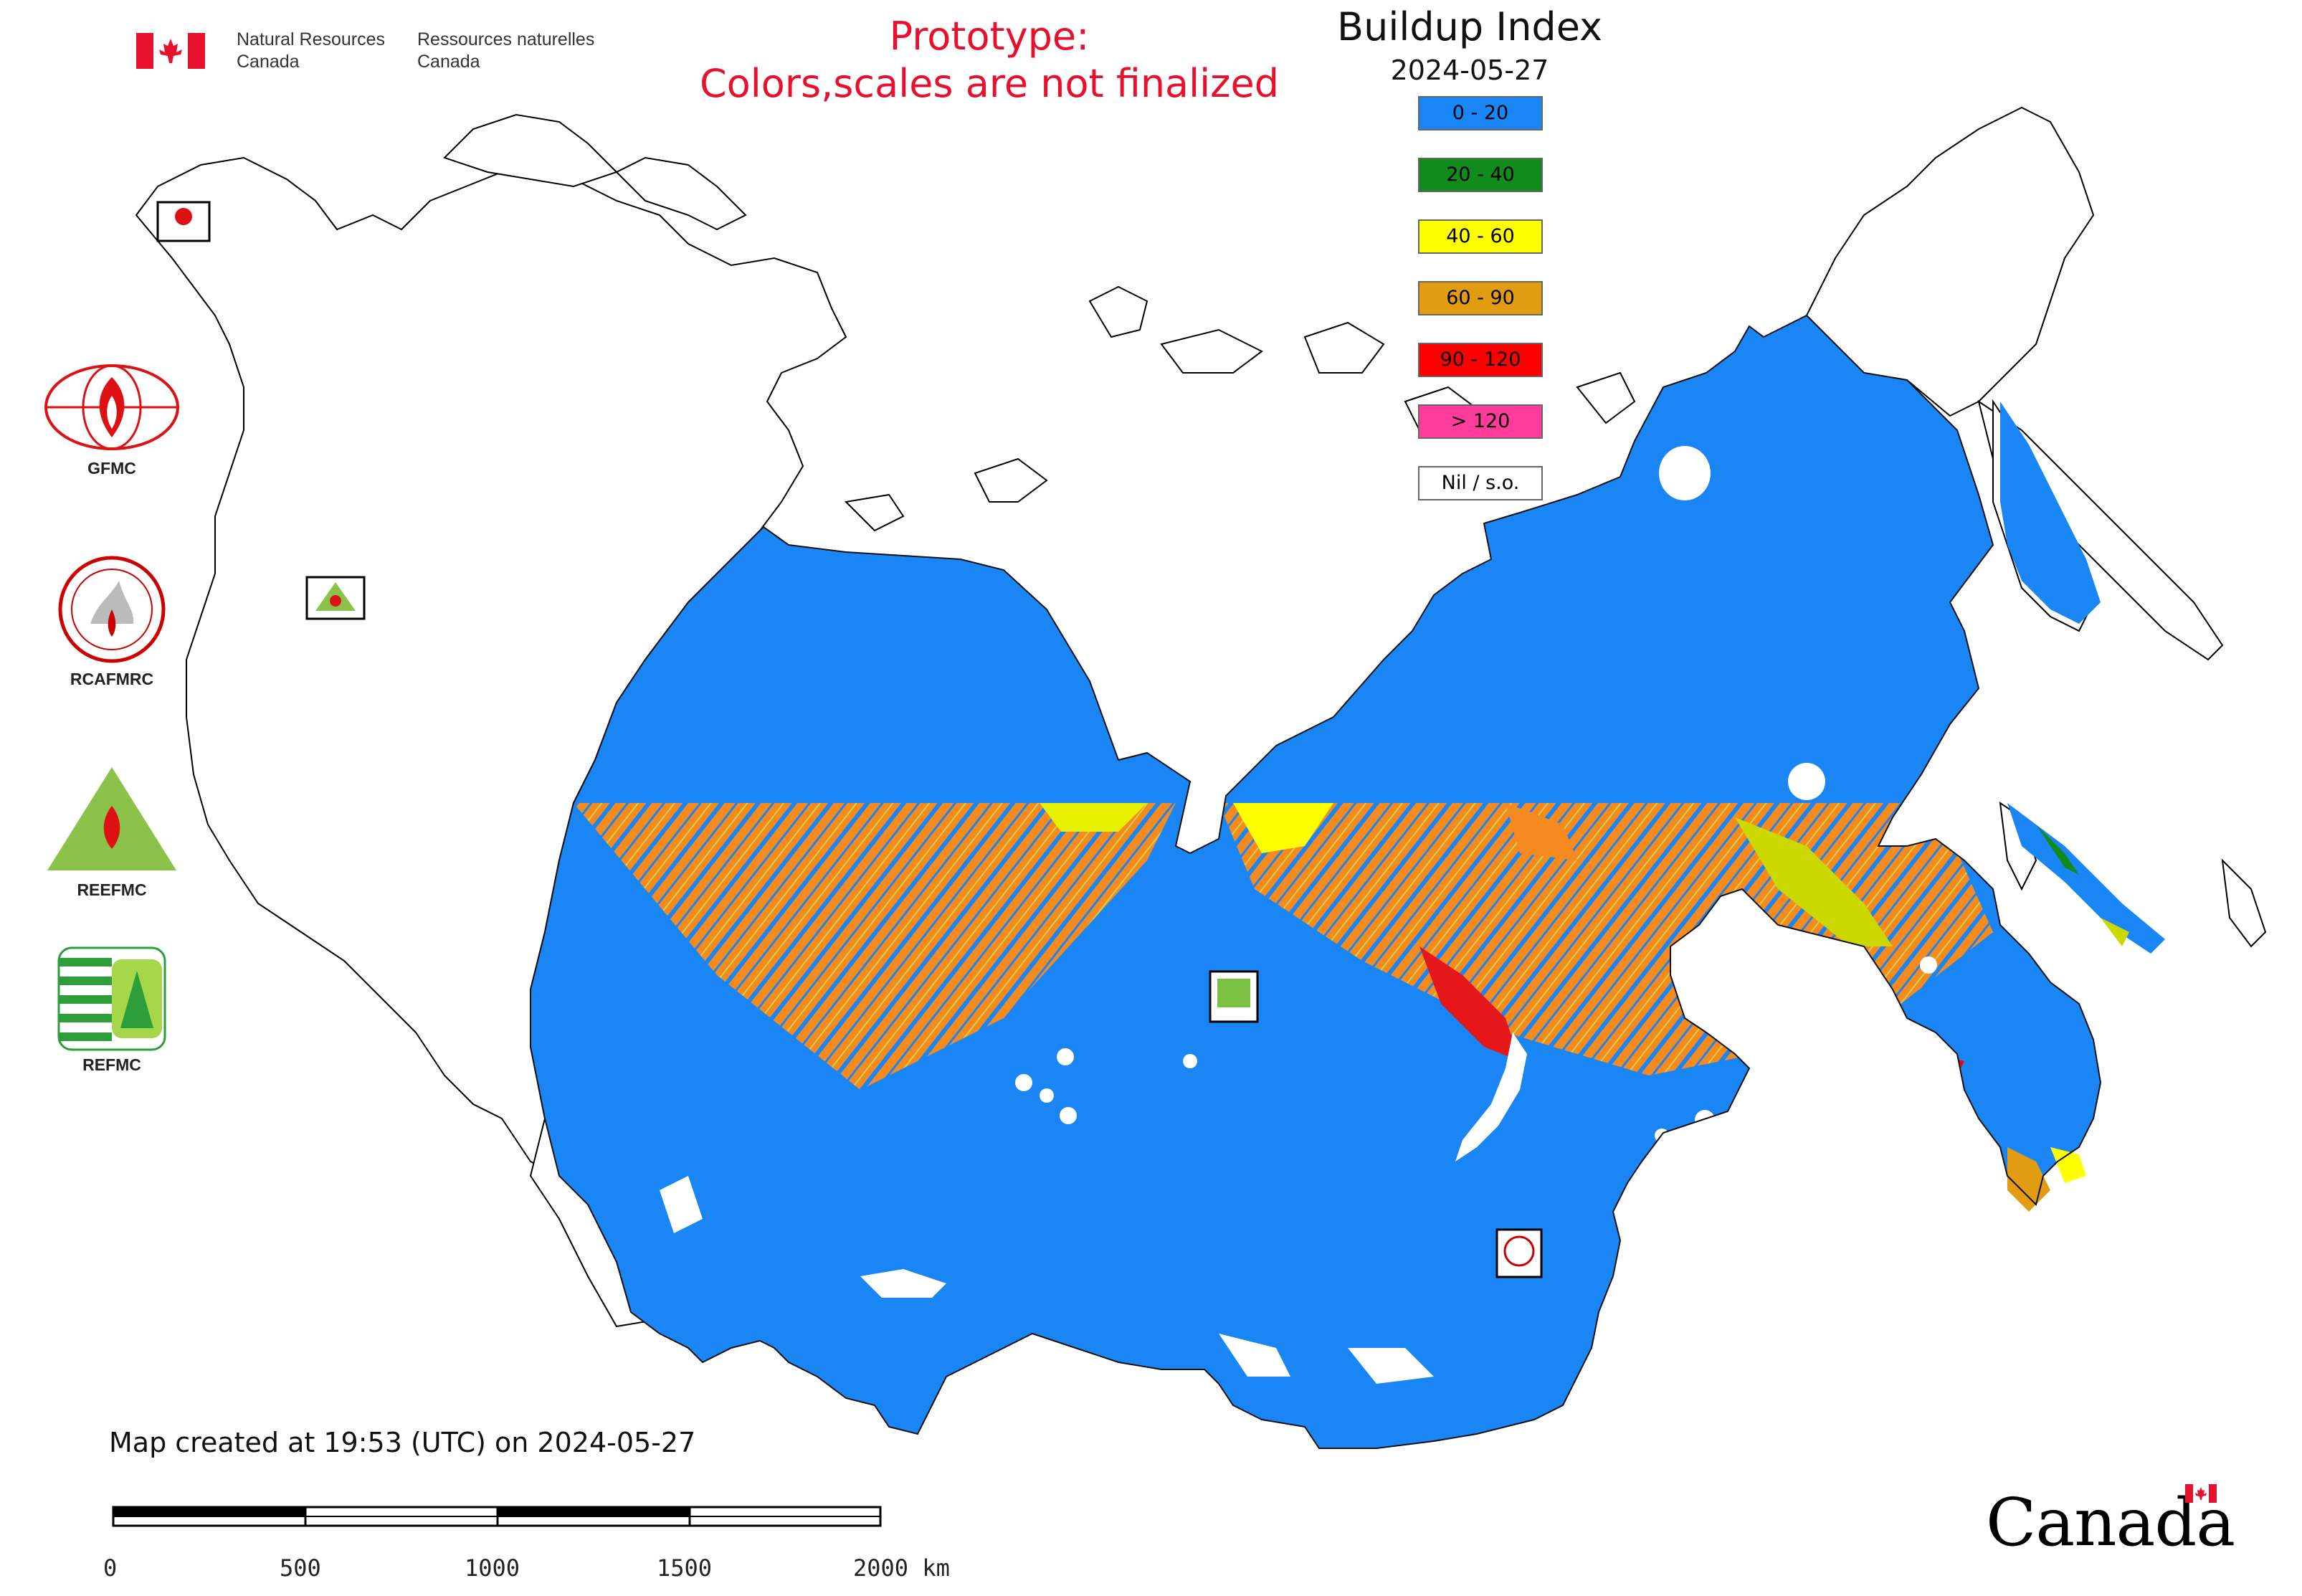 The image size is (2302, 1596). What do you see at coordinates (335, 598) in the screenshot?
I see `reefmc-map-marker` at bounding box center [335, 598].